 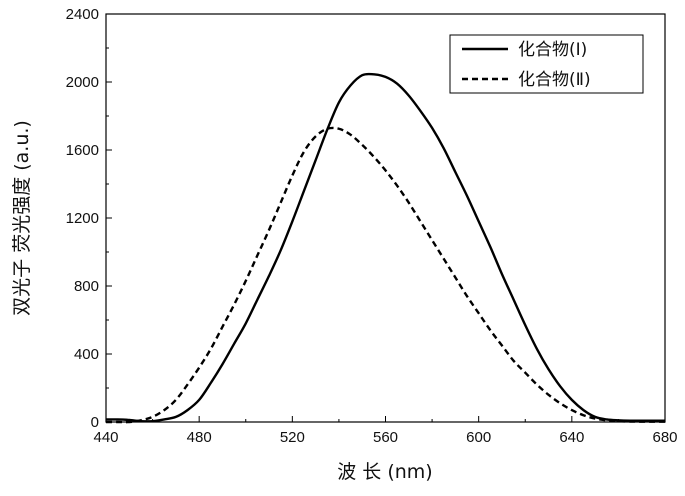 I want to click on y-tick-label: 800, so click(x=86, y=286).